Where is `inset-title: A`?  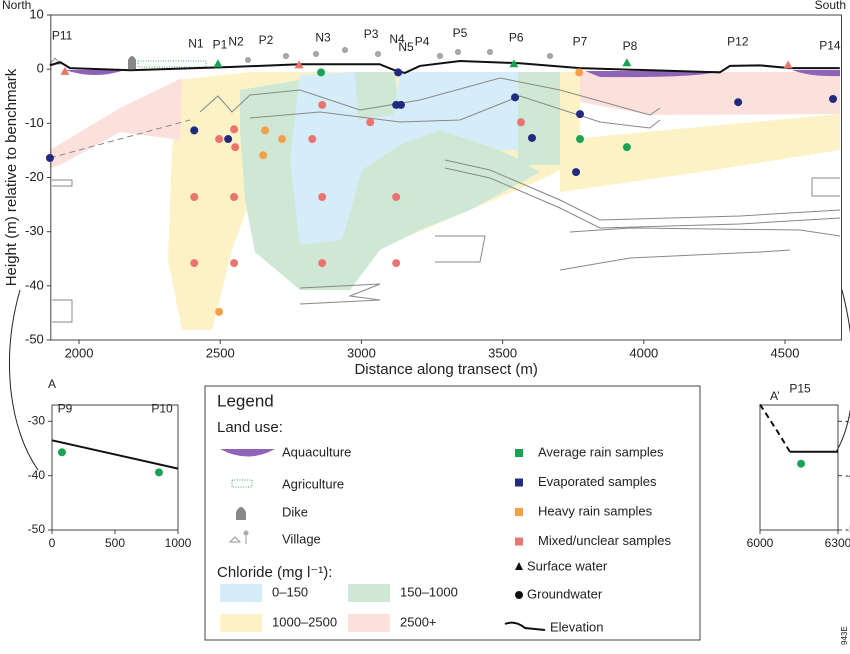
inset-title: A is located at coordinates (52, 384).